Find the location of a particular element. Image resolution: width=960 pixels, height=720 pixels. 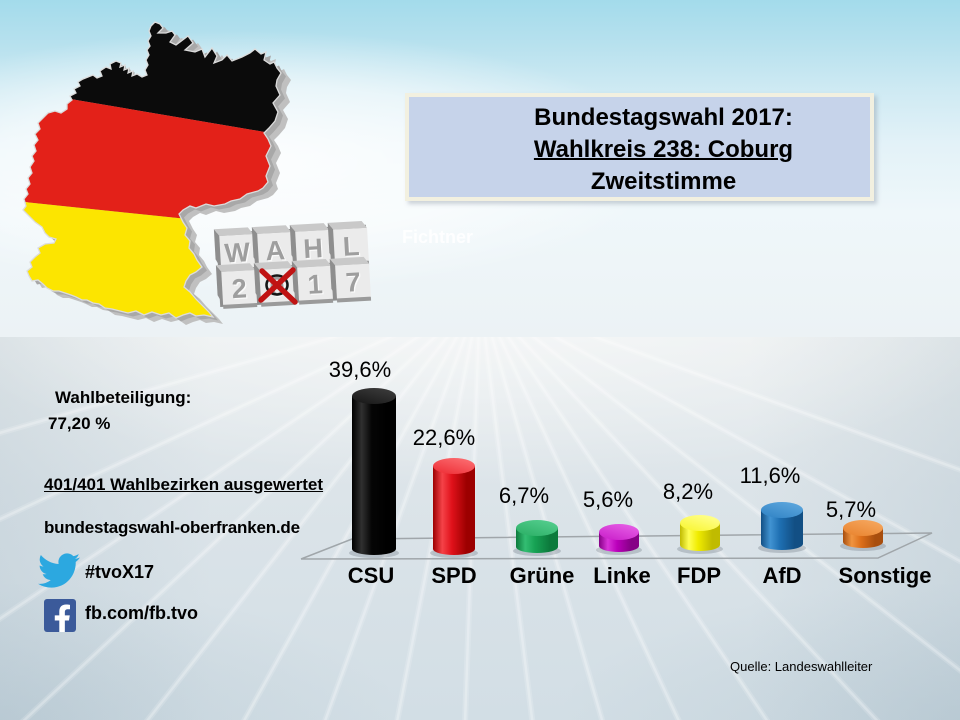

svg-text: W is located at coordinates (238, 252).